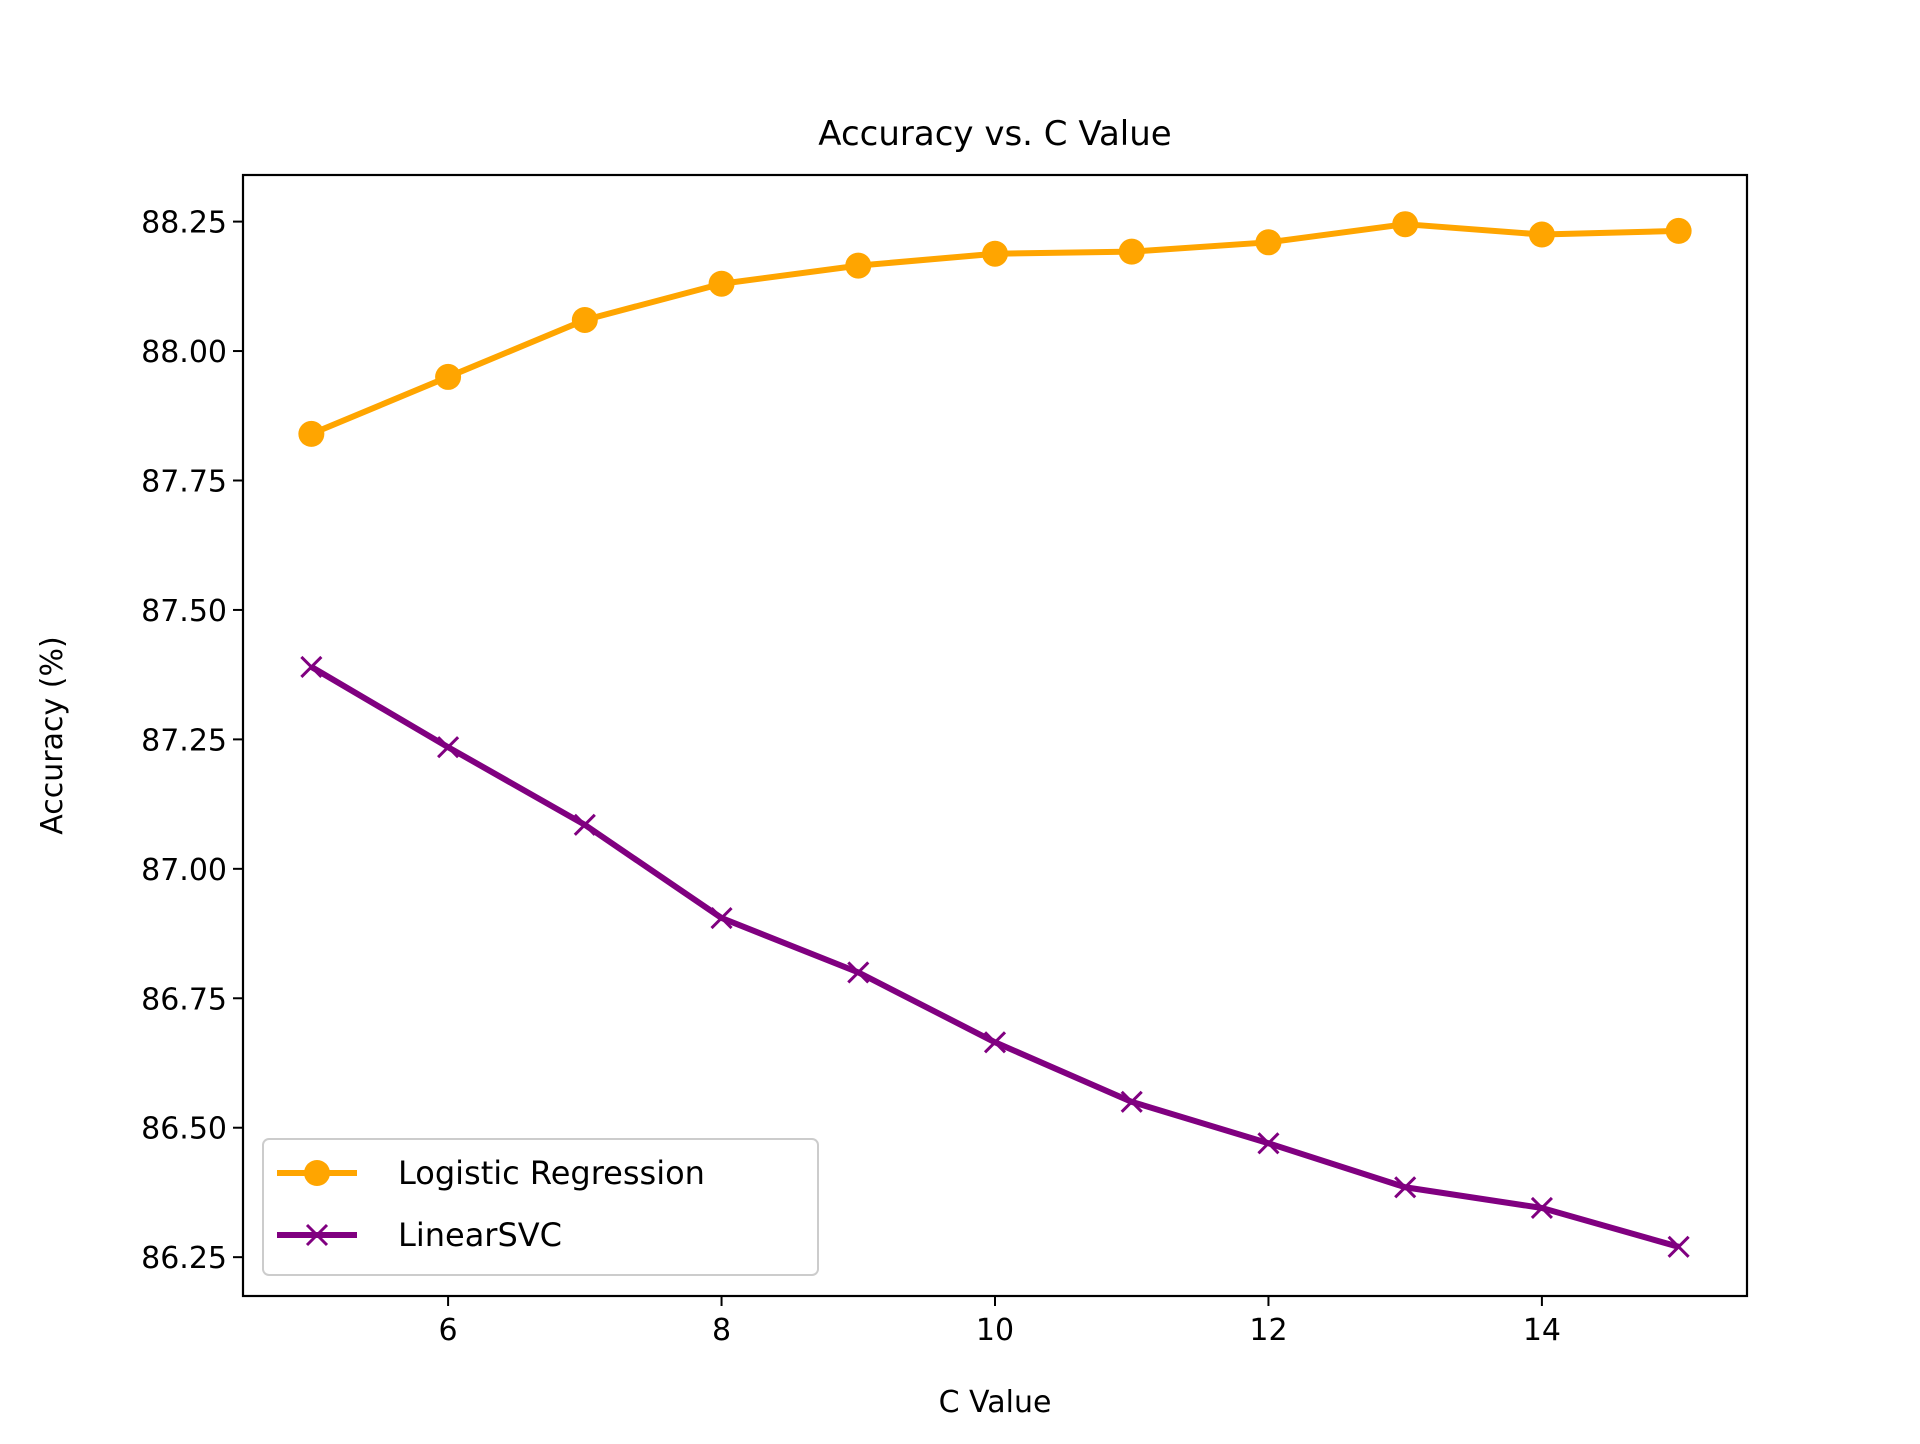 The image size is (1920, 1444). I want to click on legend: Logistic Regression LinearSVC, so click(540, 1207).